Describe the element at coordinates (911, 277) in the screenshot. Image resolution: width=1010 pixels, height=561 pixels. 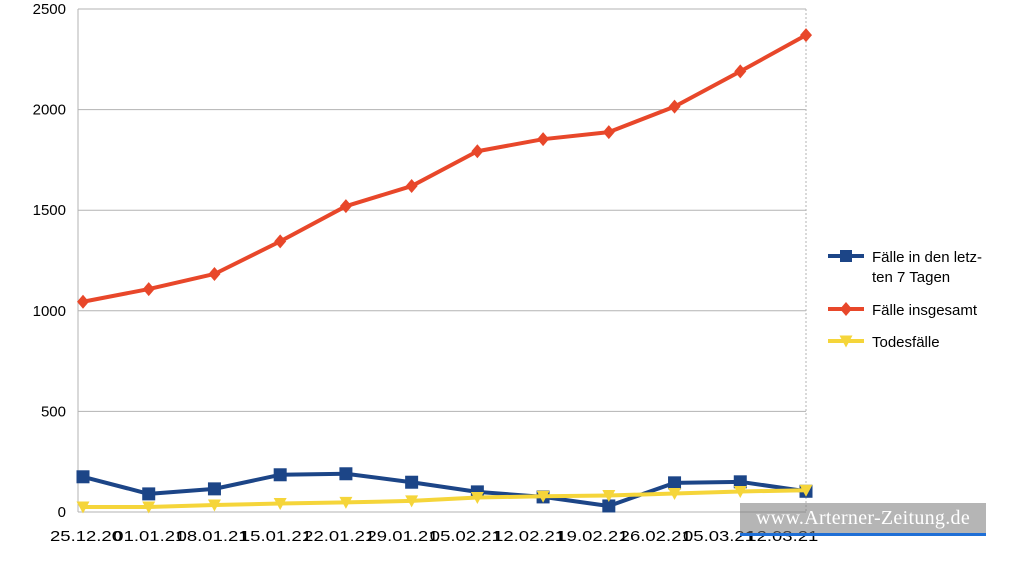
I see `legend-label: ten 7 Tagen` at that location.